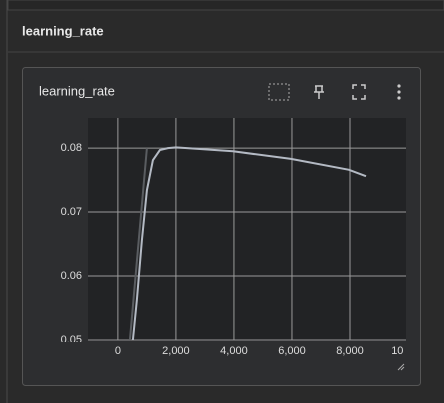  Describe the element at coordinates (77, 90) in the screenshot. I see `card-title: learning_rate` at that location.